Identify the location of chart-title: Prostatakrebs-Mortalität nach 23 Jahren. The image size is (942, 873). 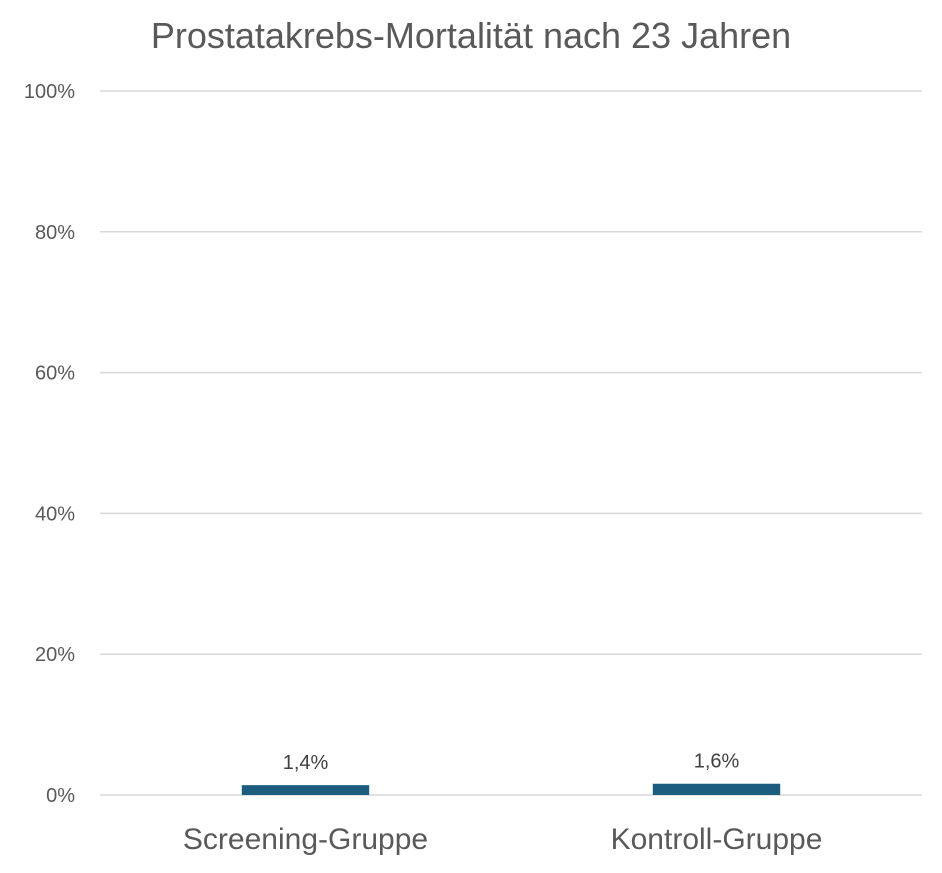
(471, 35).